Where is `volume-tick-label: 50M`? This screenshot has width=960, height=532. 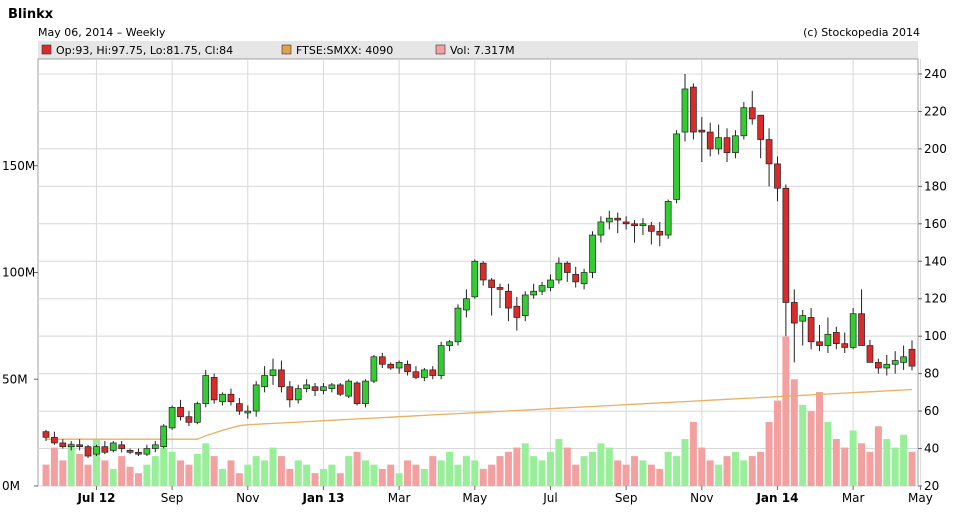 volume-tick-label: 50M is located at coordinates (15, 379).